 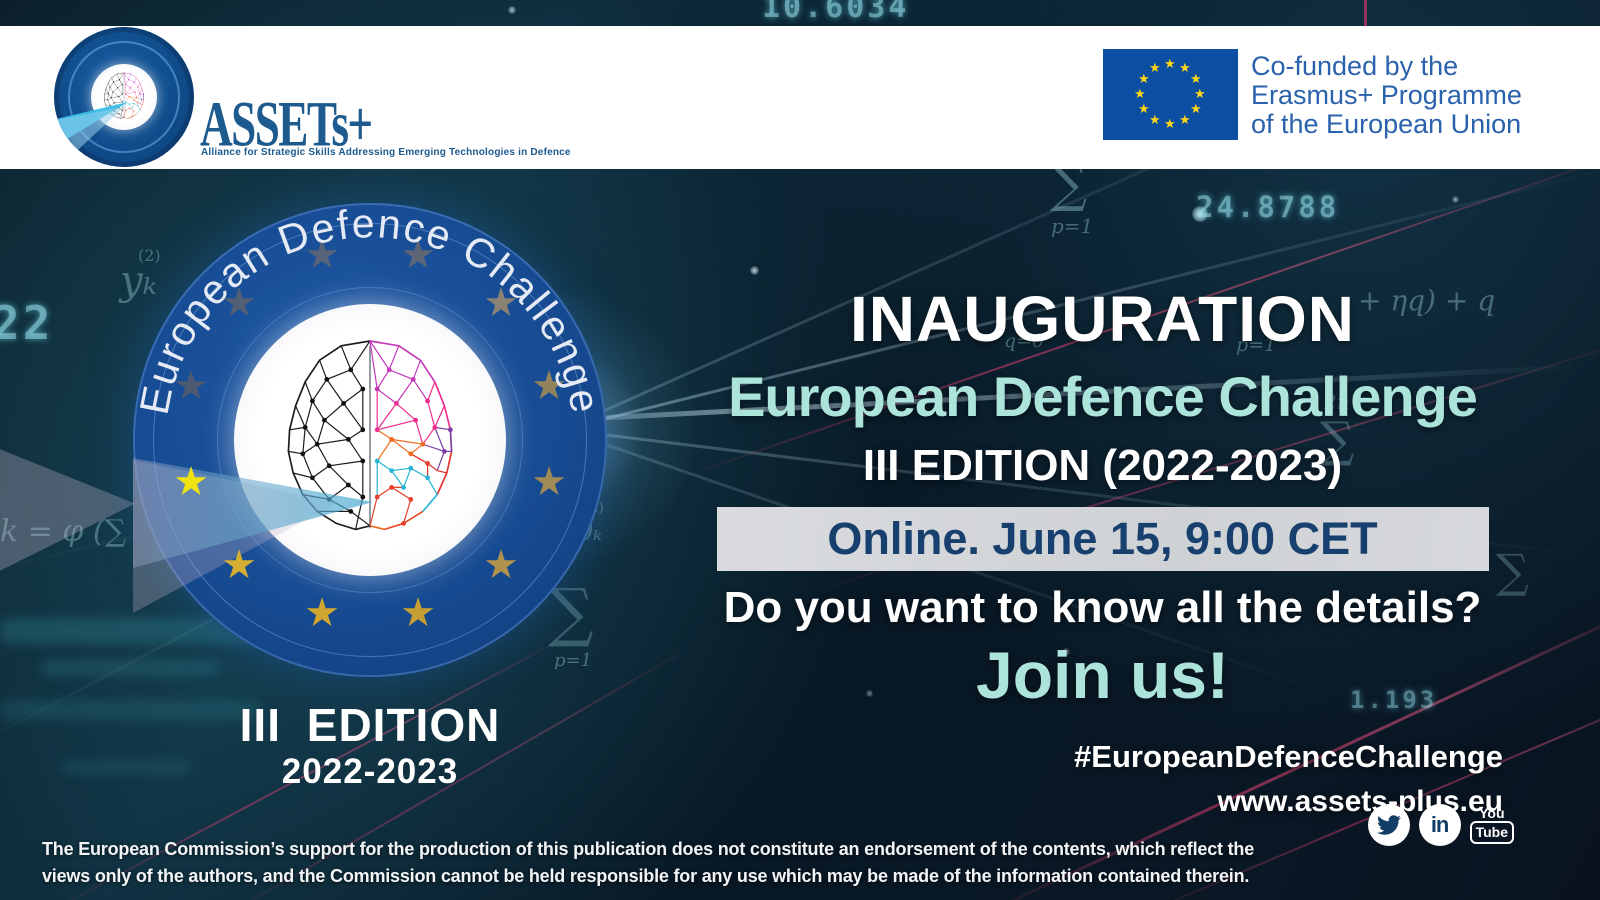 I want to click on youtube-icon: You Tube, so click(x=1491, y=824).